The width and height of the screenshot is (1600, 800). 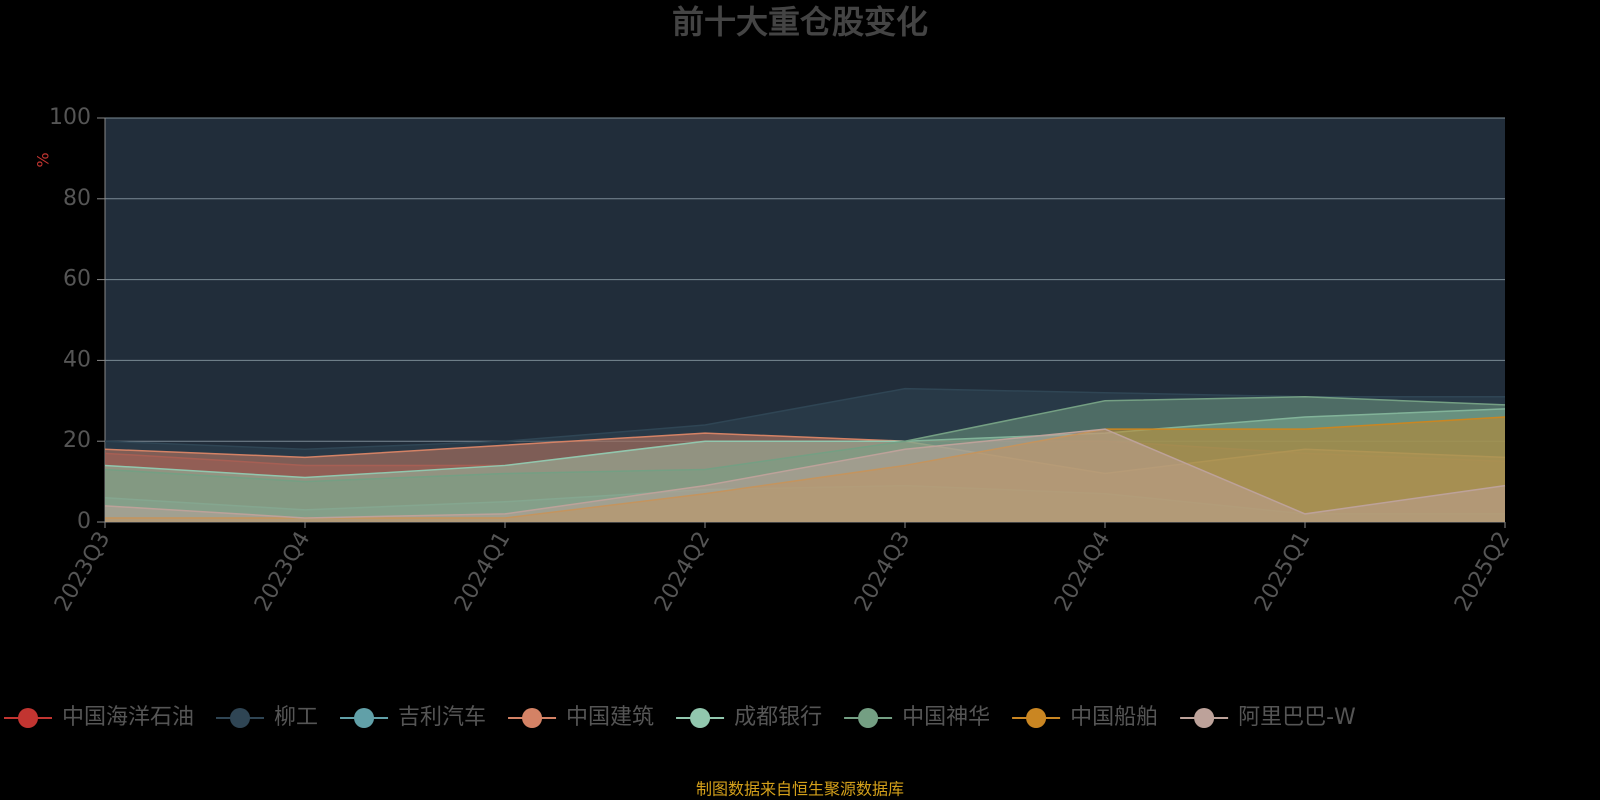 I want to click on x-tick-label: 2023Q4, so click(x=282, y=572).